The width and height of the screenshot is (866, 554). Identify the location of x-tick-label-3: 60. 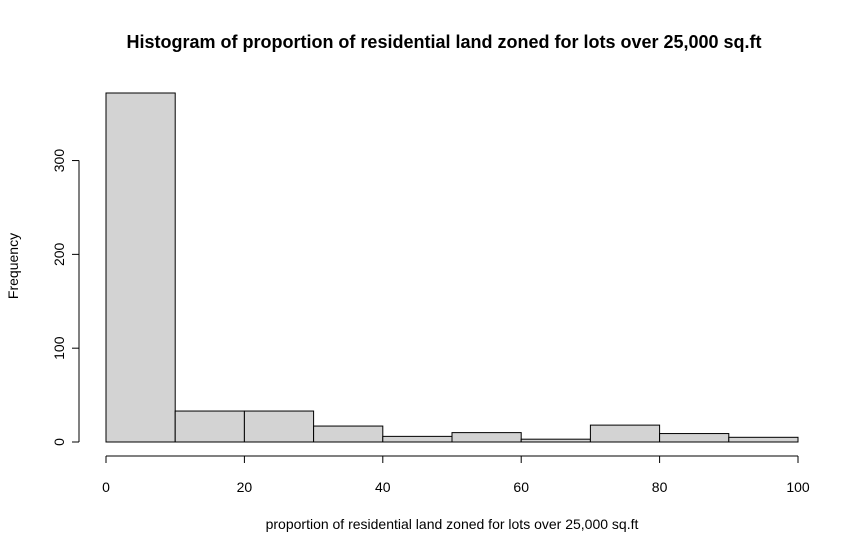
(521, 487).